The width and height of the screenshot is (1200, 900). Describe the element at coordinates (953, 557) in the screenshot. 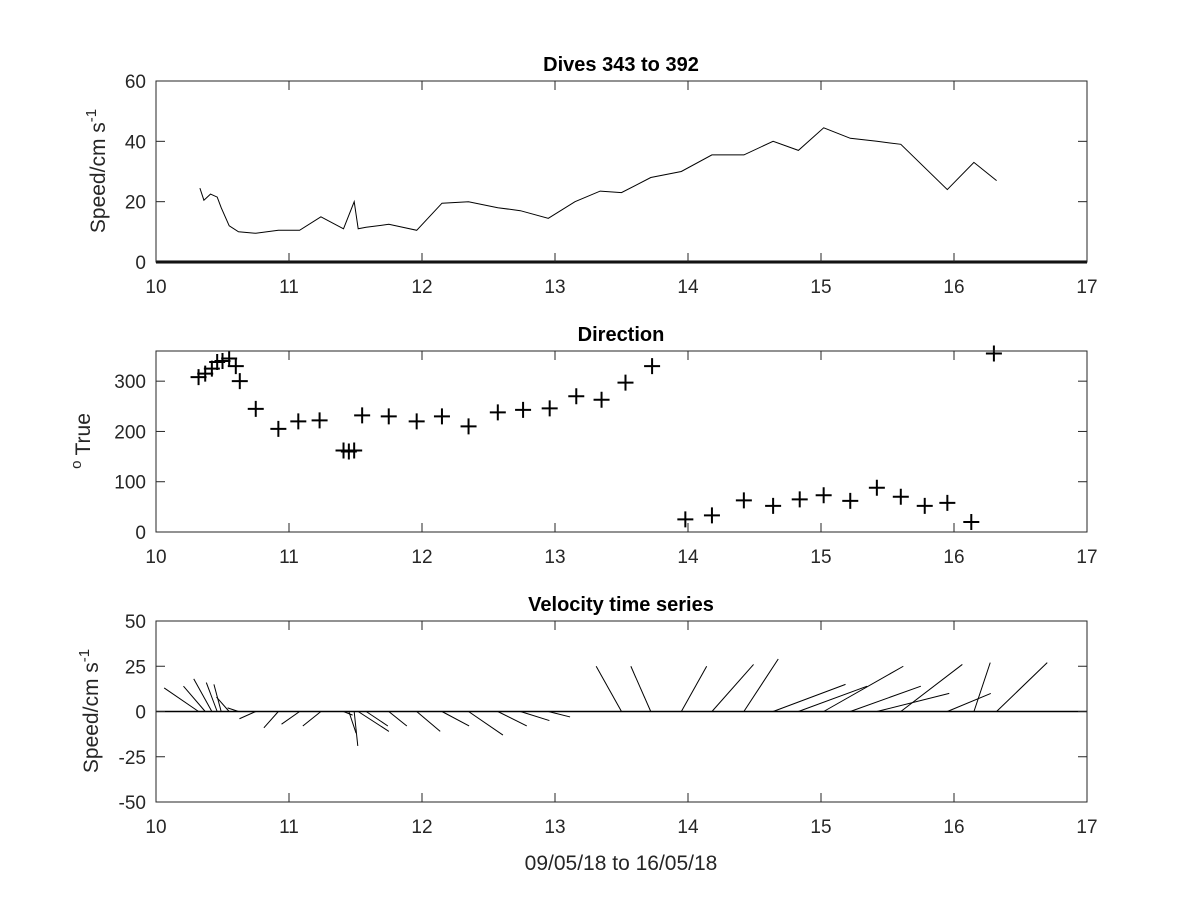

I see `direction-x-tick-label: 16` at that location.